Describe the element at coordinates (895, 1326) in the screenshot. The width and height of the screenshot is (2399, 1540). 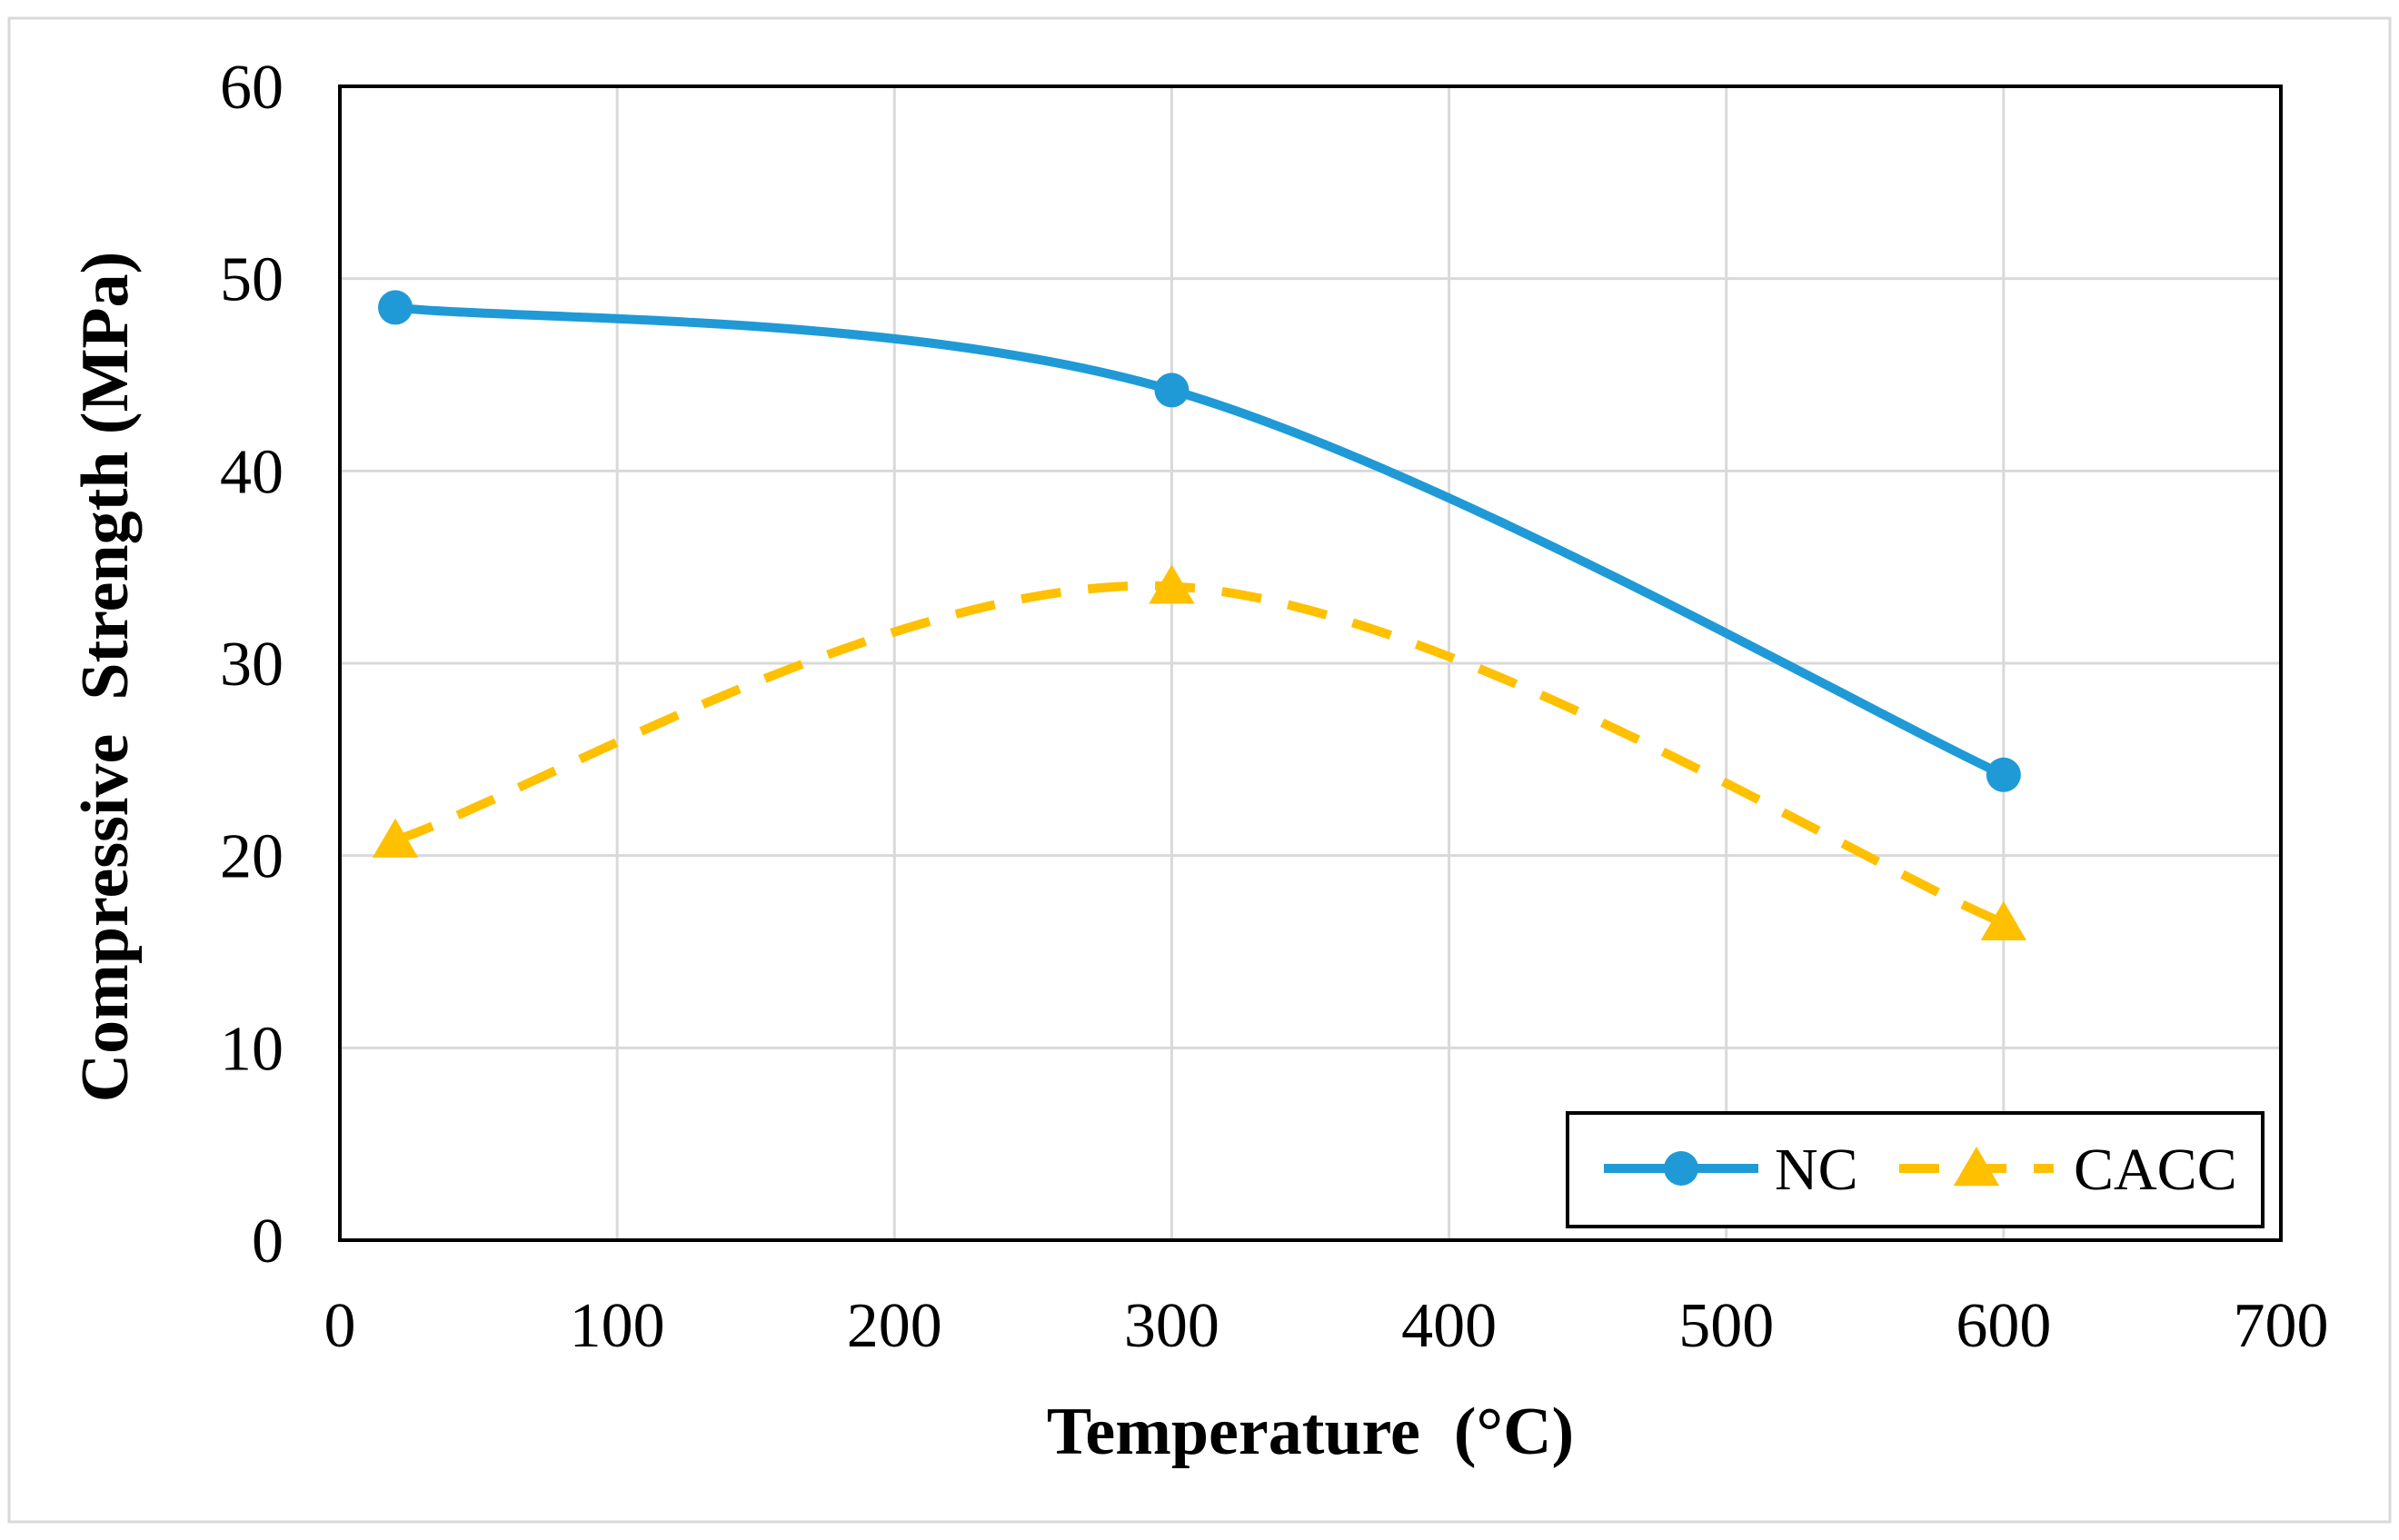
I see `x-tick-label: 200` at that location.